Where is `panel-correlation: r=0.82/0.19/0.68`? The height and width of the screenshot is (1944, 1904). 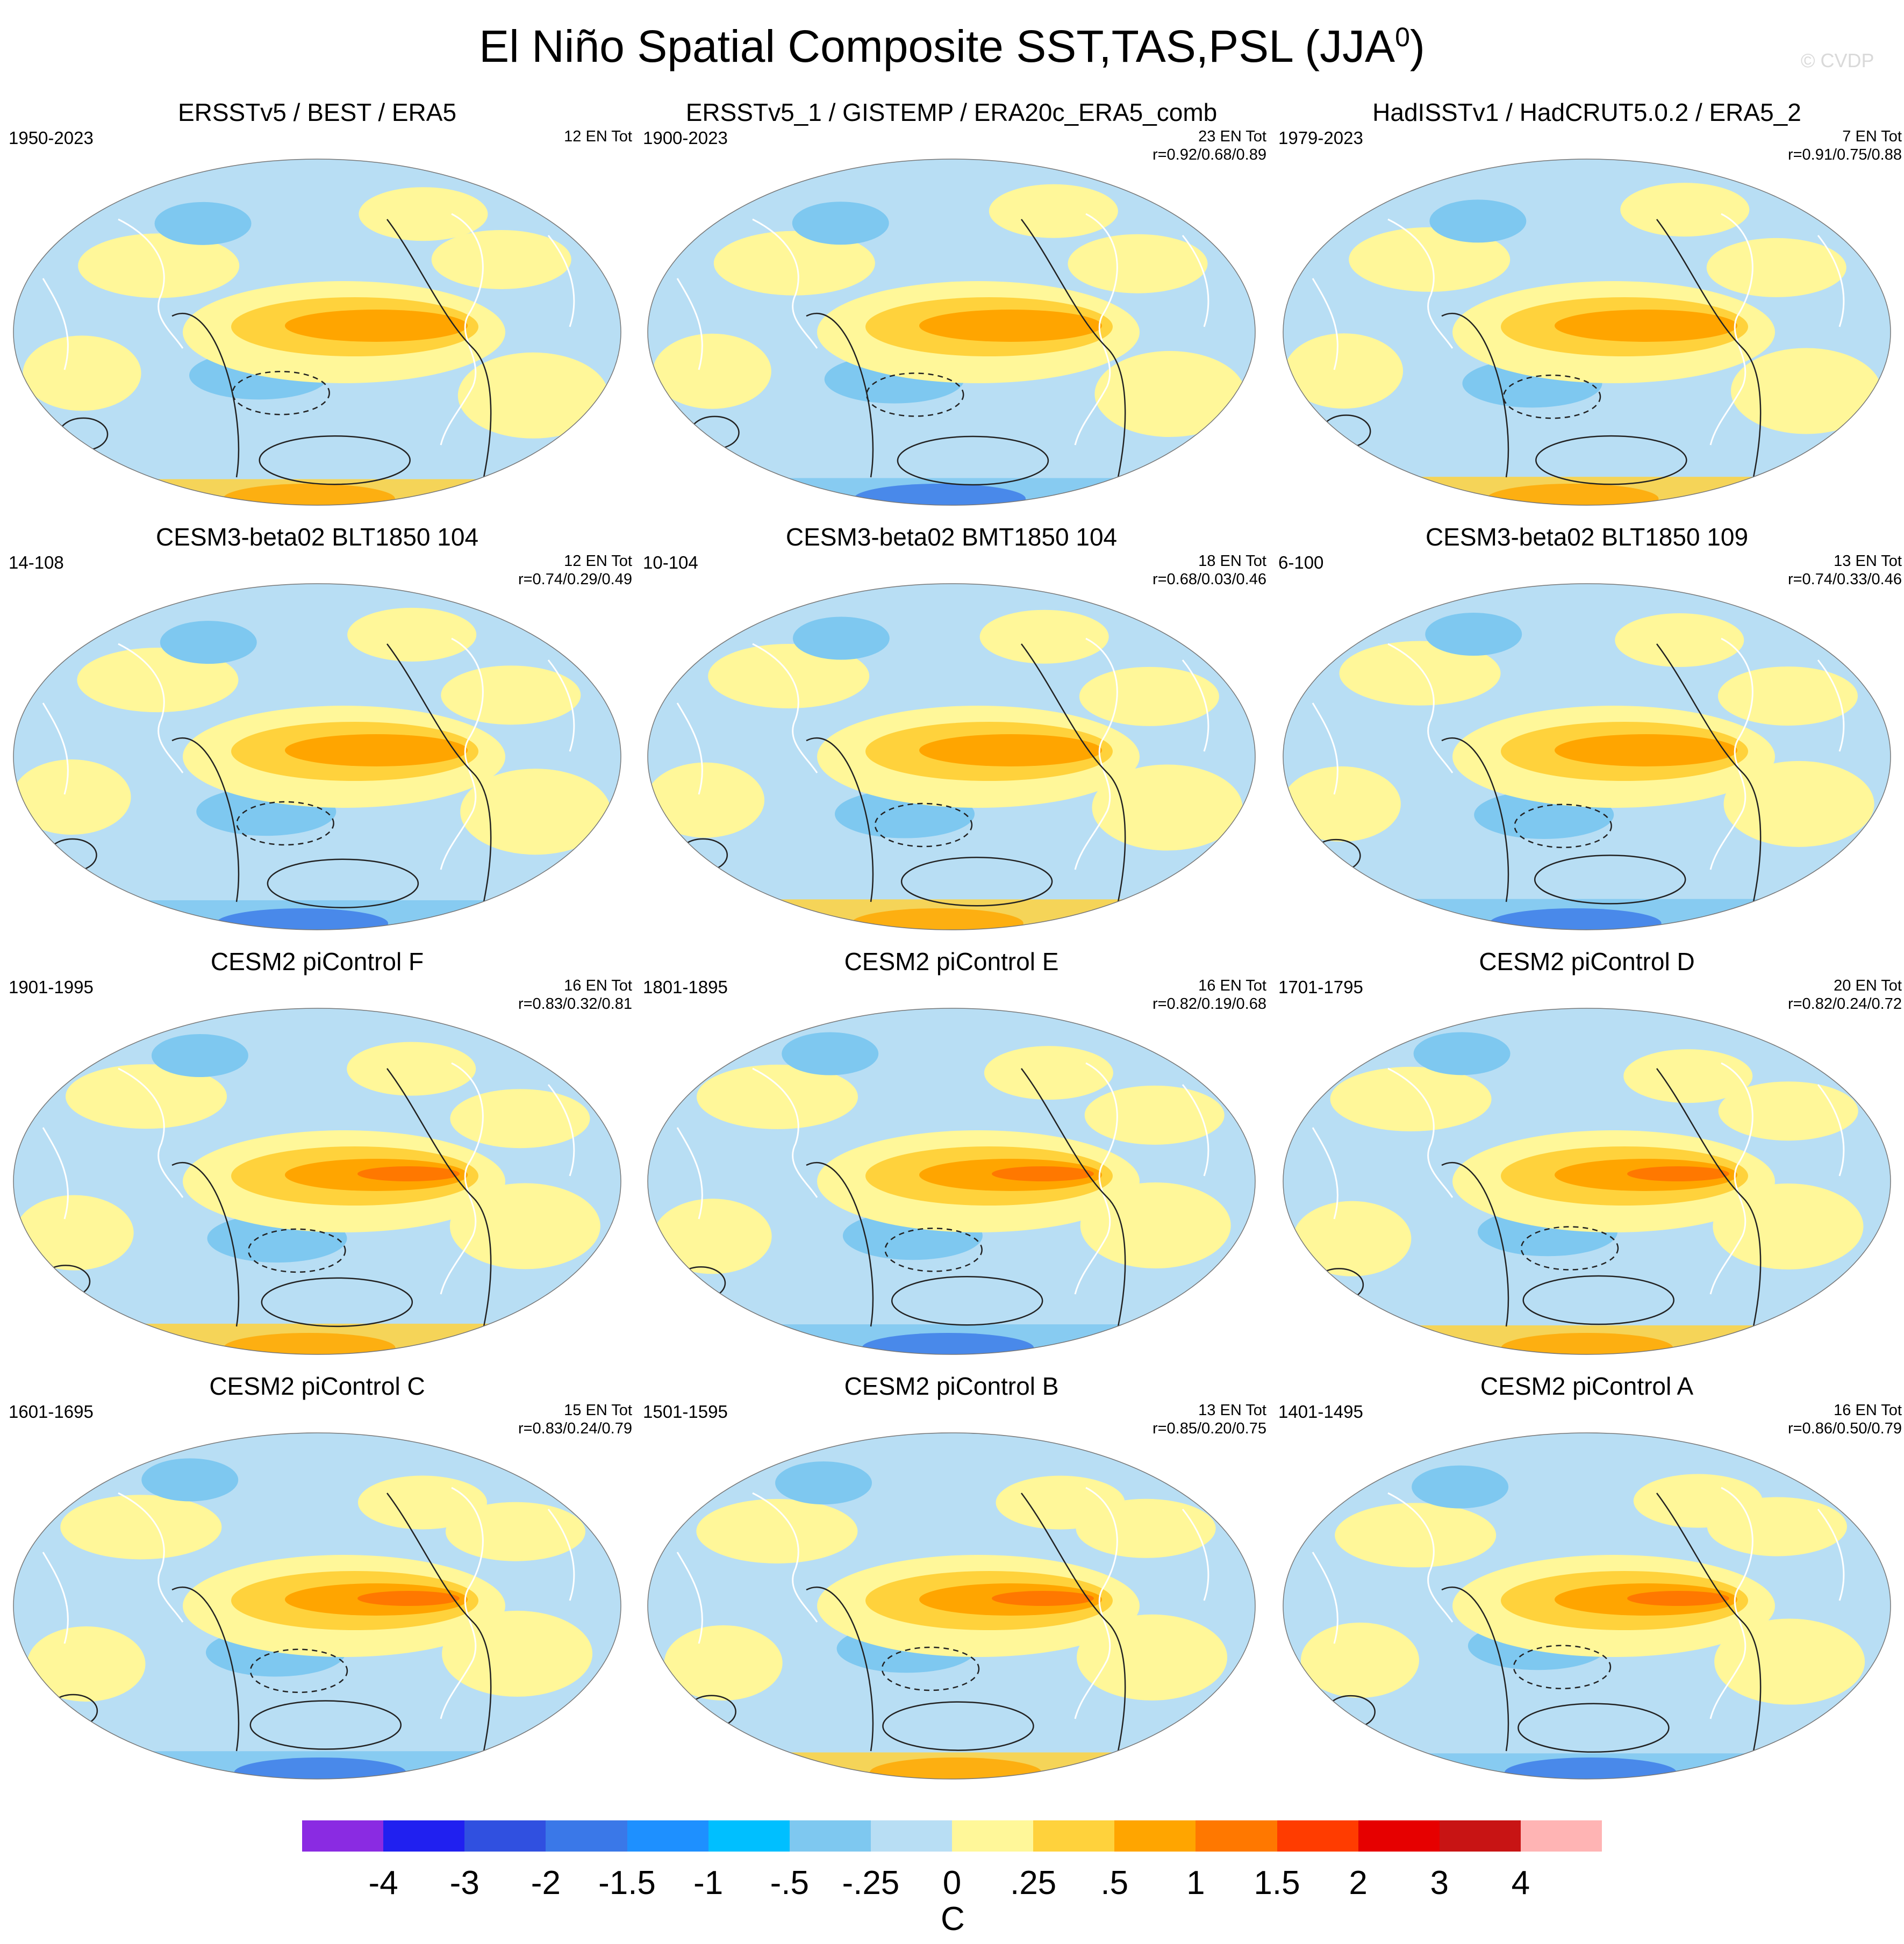 panel-correlation: r=0.82/0.19/0.68 is located at coordinates (1209, 1004).